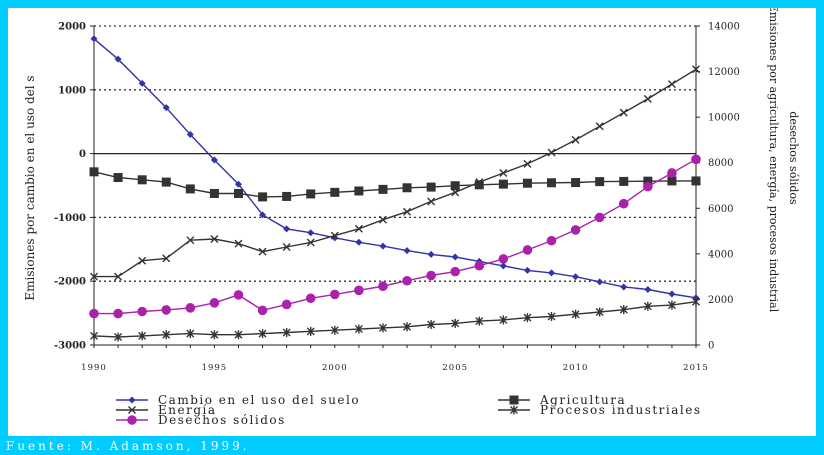  I want to click on y-tick-label-right: 8000, so click(720, 163).